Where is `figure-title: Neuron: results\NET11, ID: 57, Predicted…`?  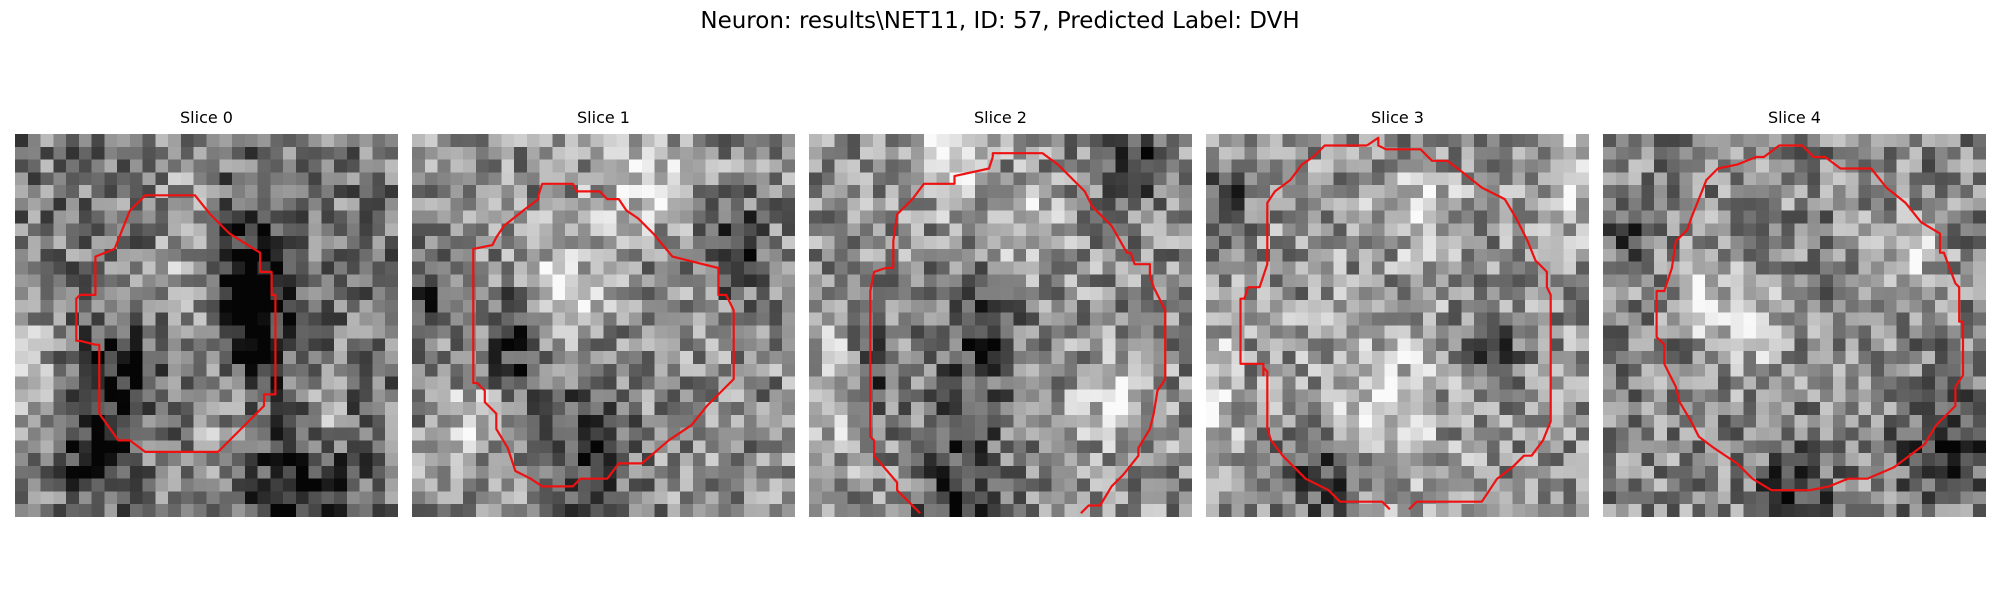 figure-title: Neuron: results\NET11, ID: 57, Predicted… is located at coordinates (1000, 21).